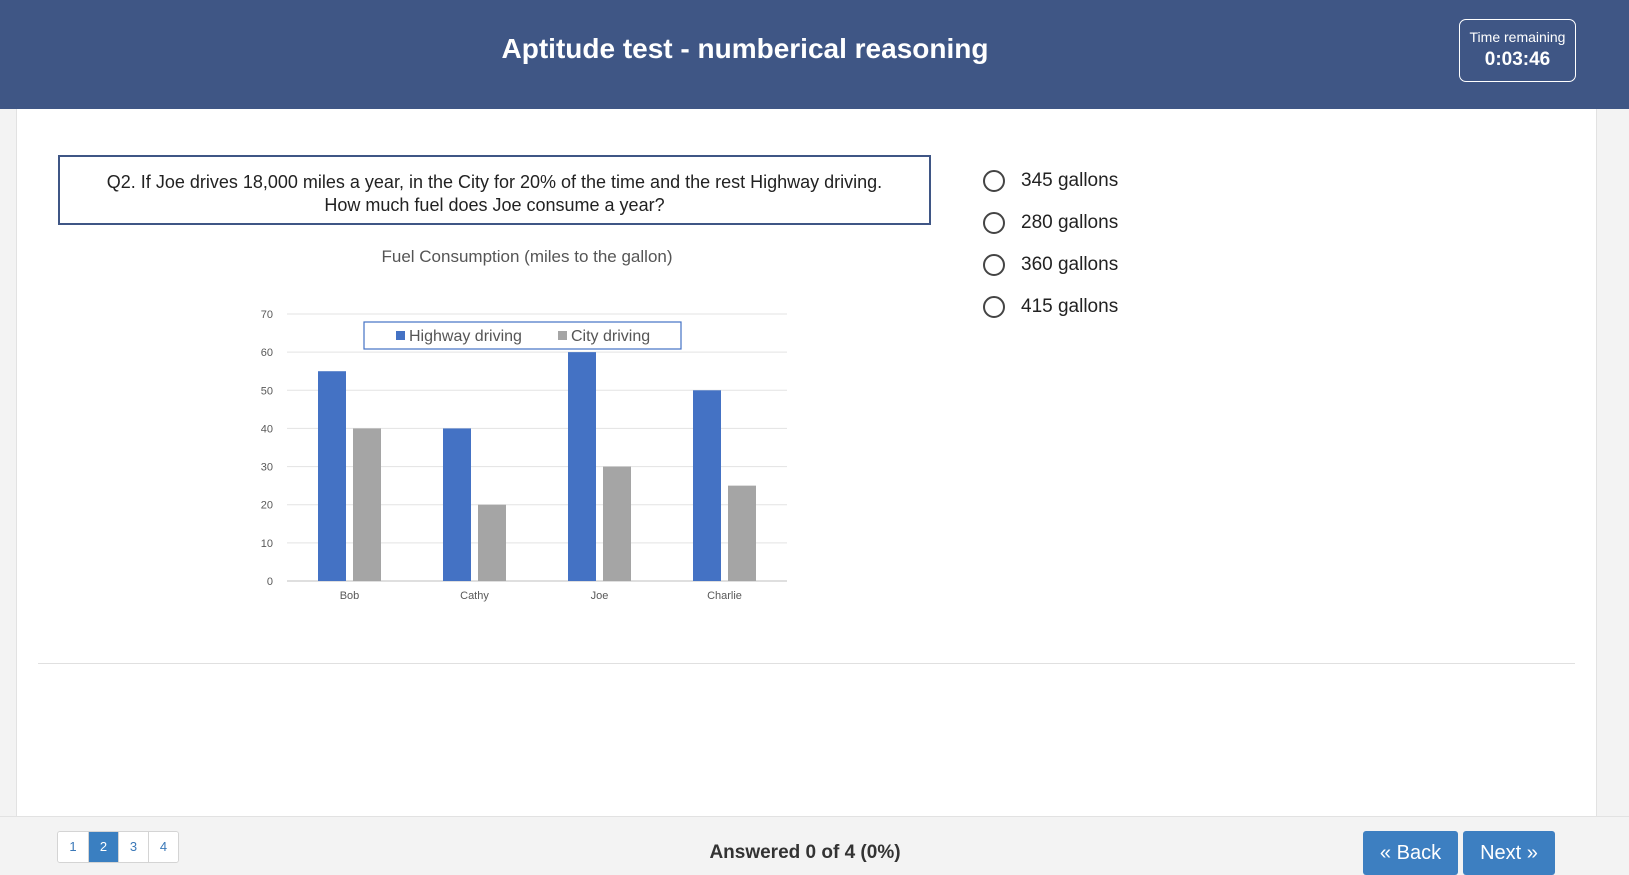 The width and height of the screenshot is (1629, 875). I want to click on x-tick-label: Charlie, so click(724, 596).